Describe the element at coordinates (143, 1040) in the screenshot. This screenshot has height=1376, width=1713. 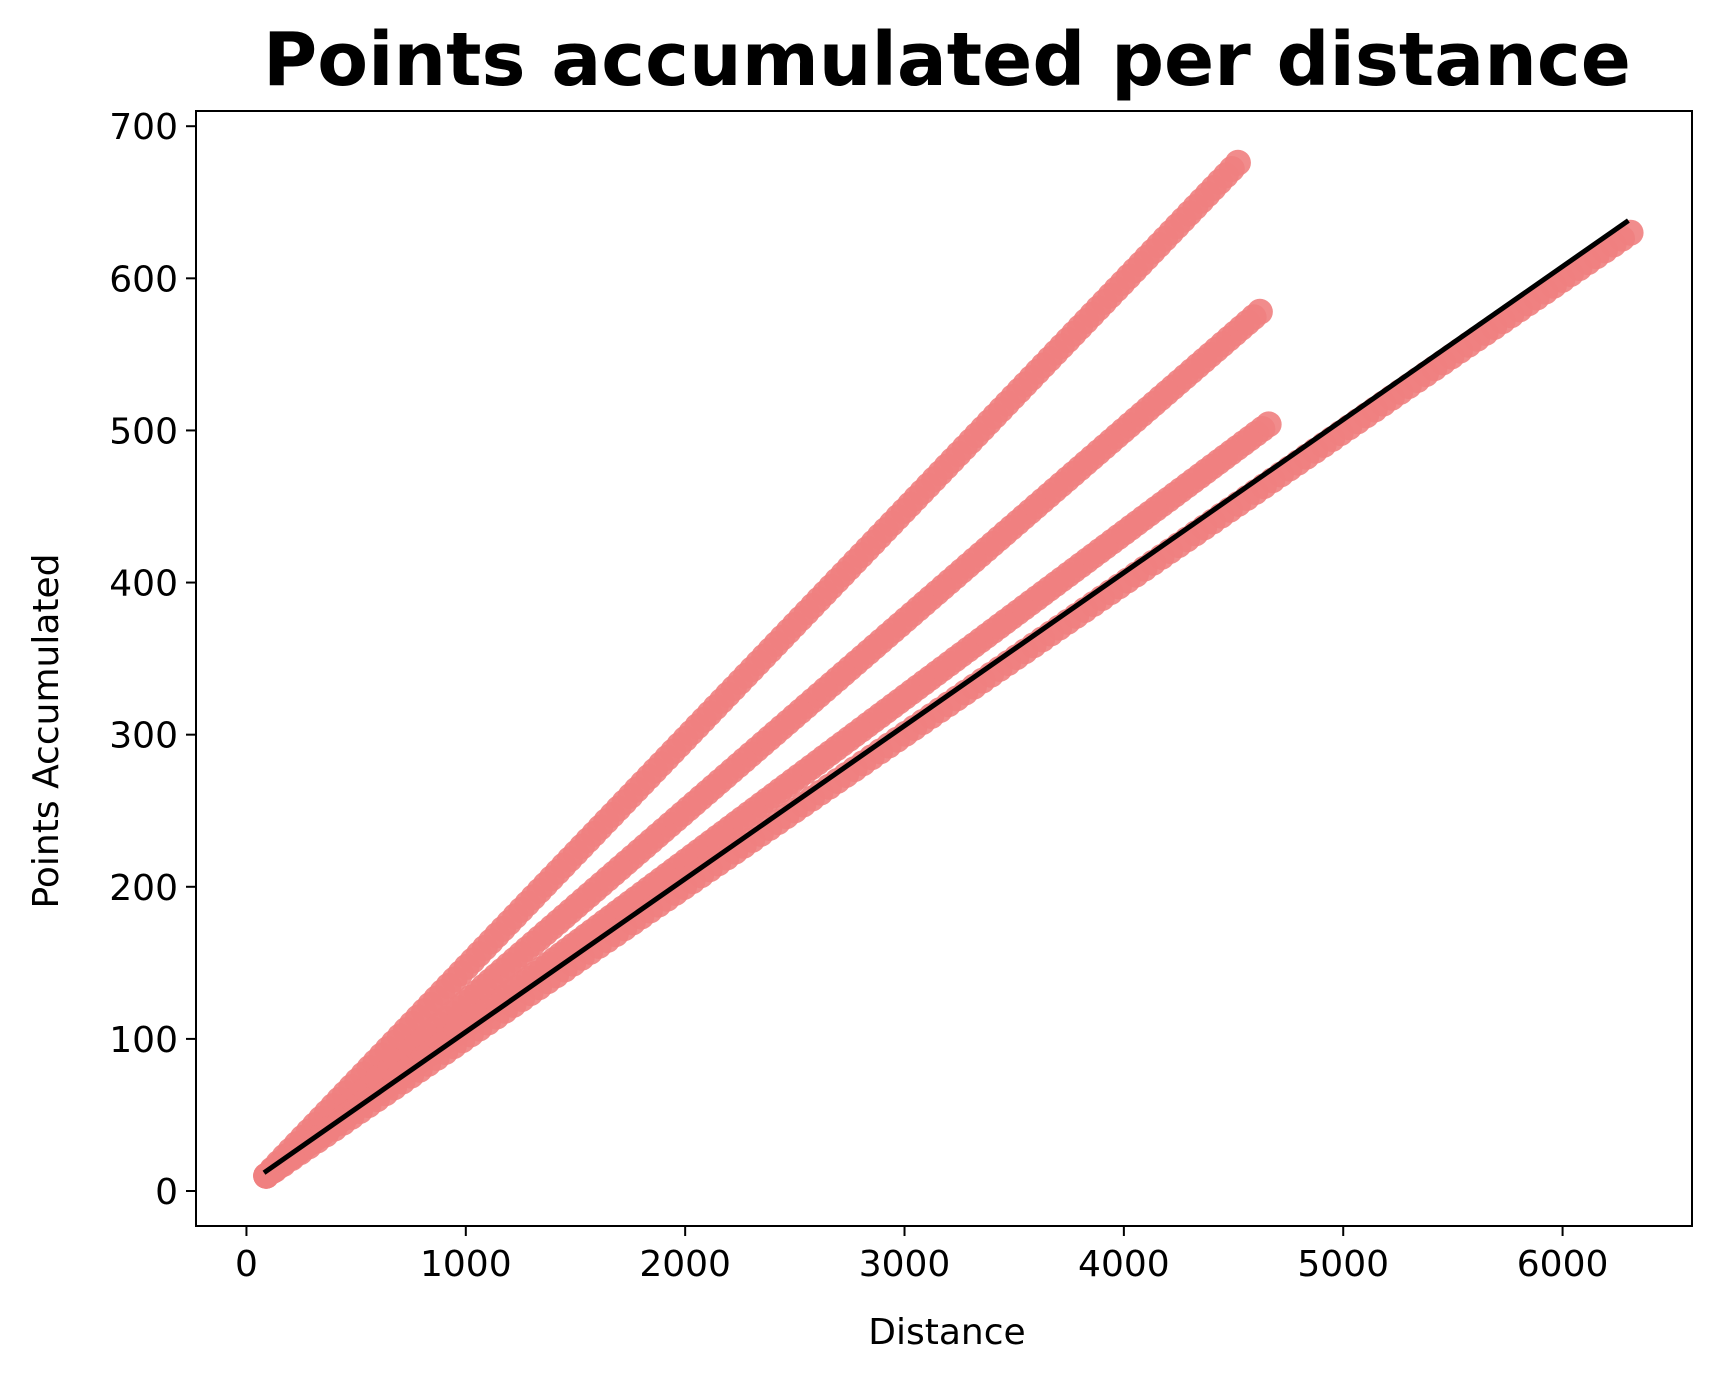
I see `y-tick-label: 100` at that location.